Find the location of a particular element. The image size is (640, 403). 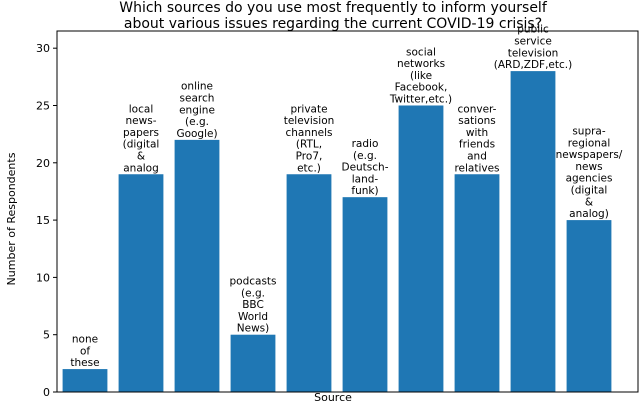

bar-label-line: channels is located at coordinates (308, 133).